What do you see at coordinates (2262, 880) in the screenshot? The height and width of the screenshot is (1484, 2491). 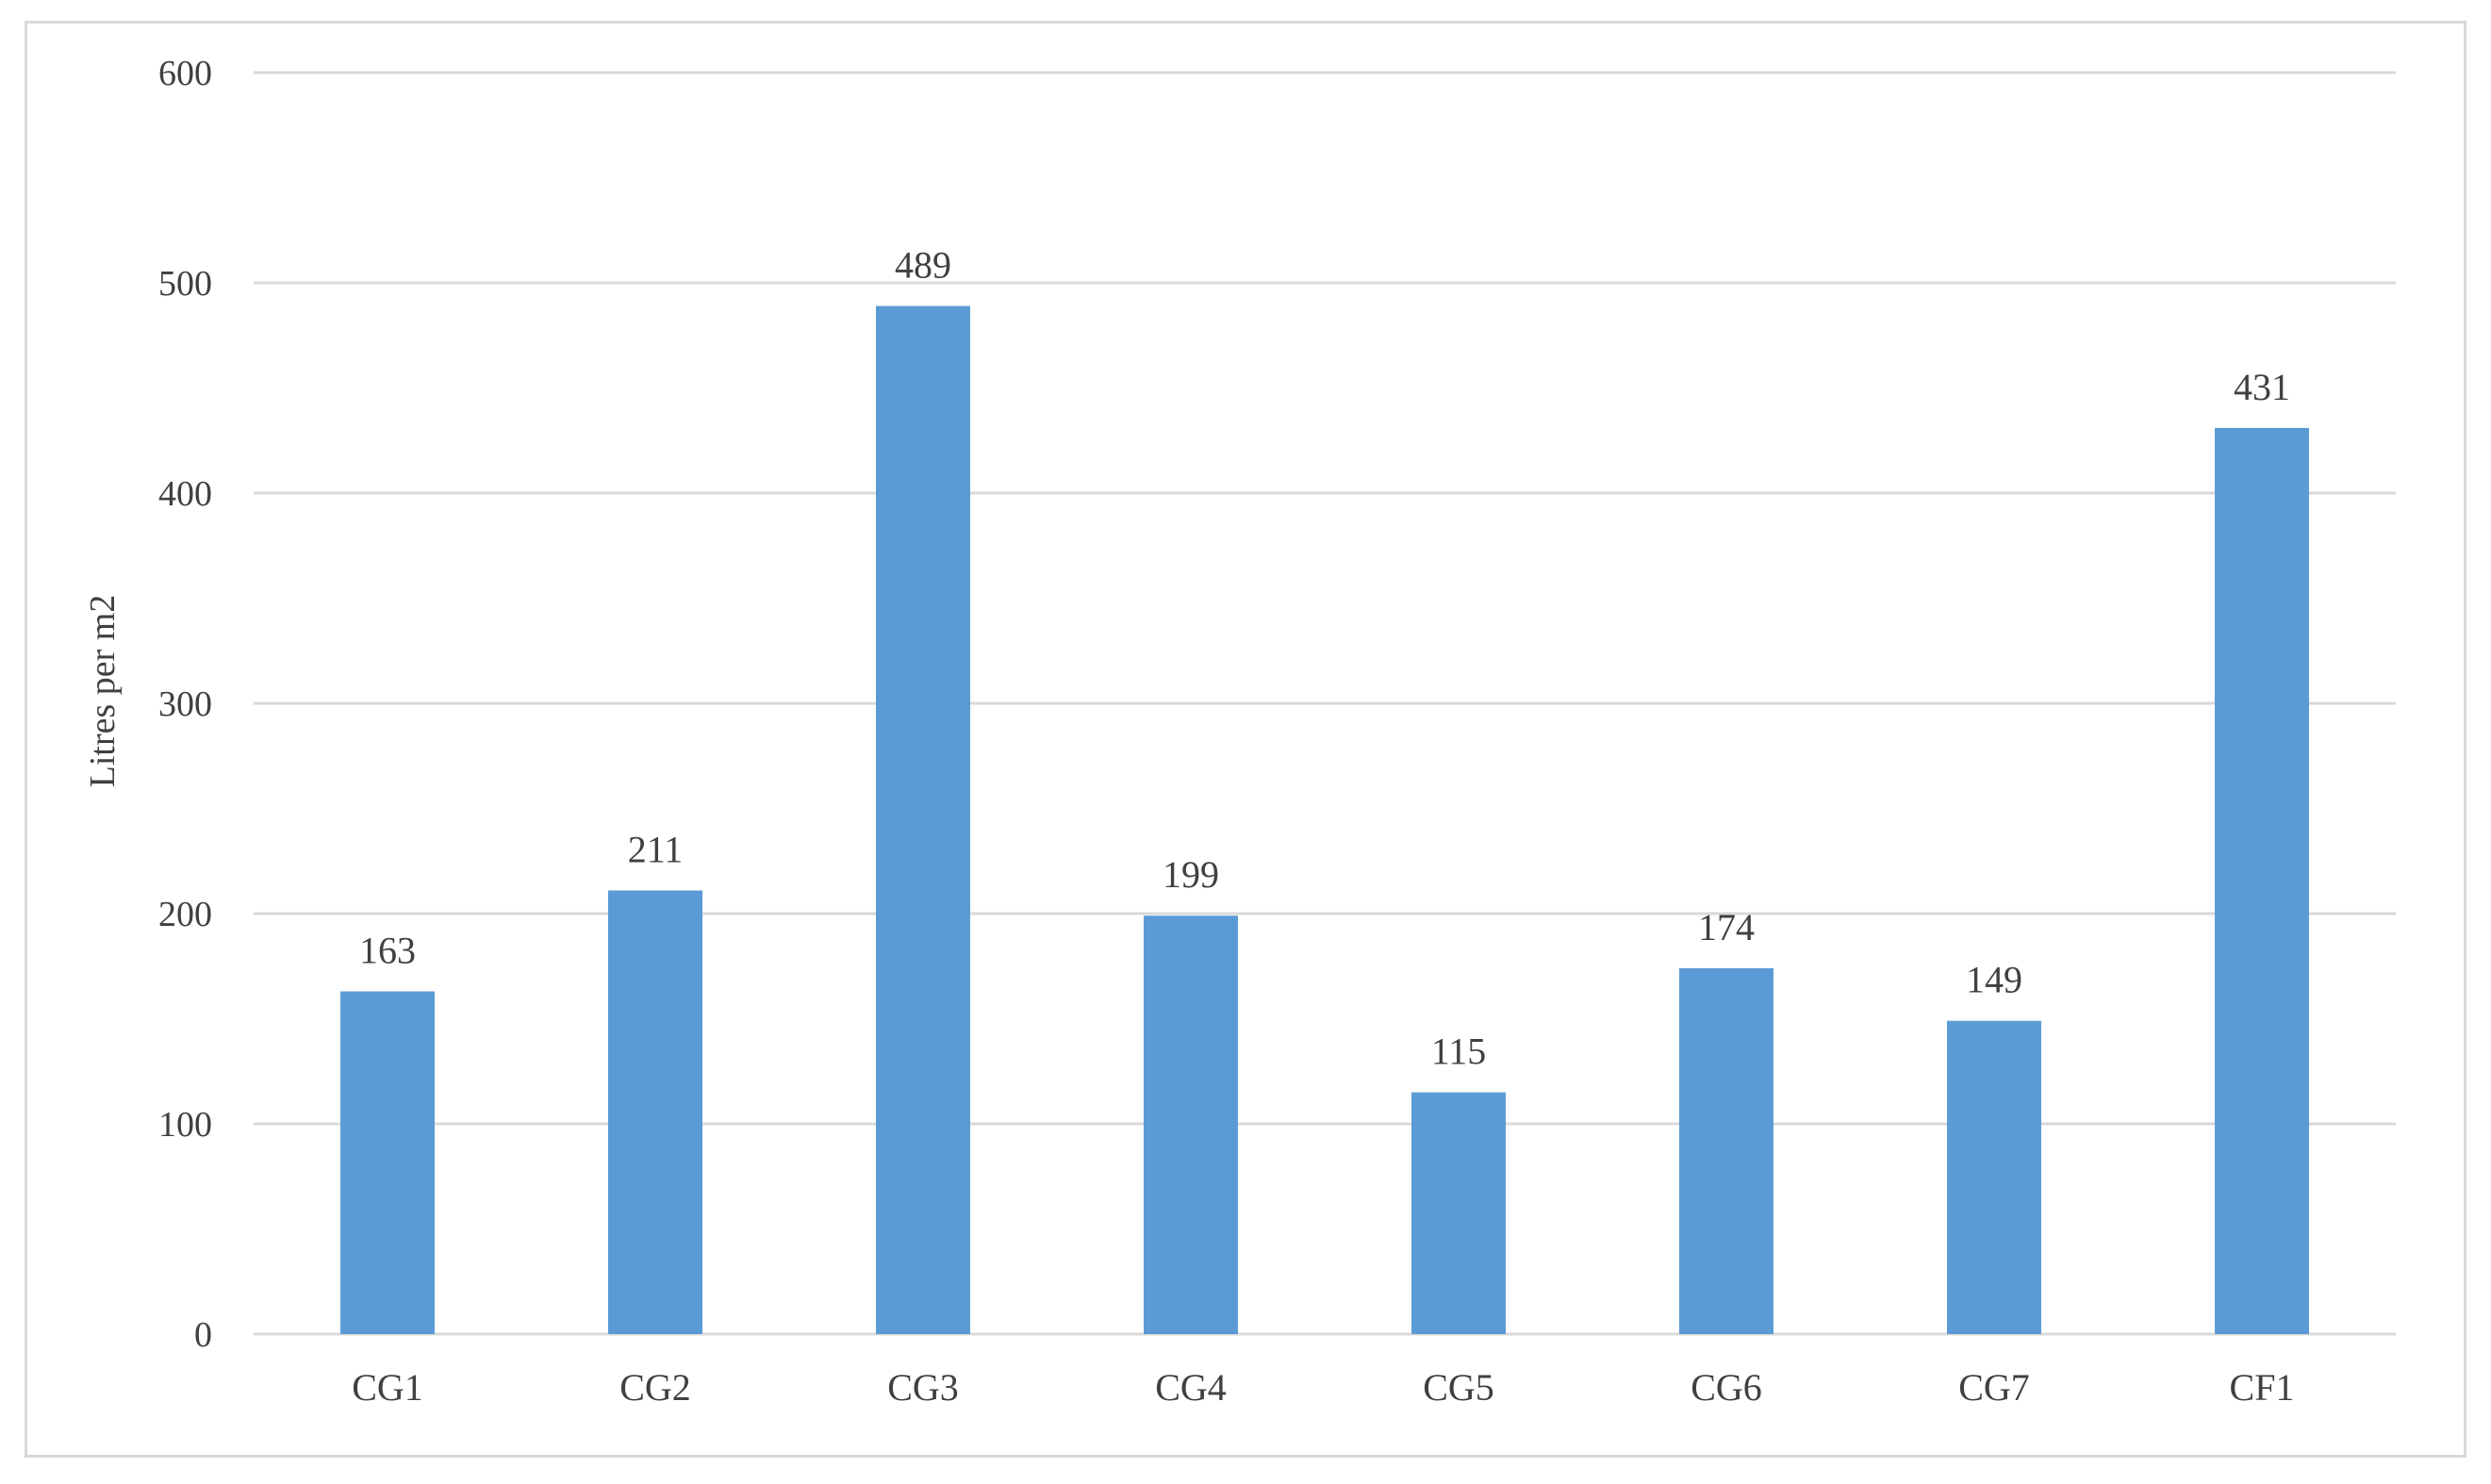 I see `bar-cf1` at bounding box center [2262, 880].